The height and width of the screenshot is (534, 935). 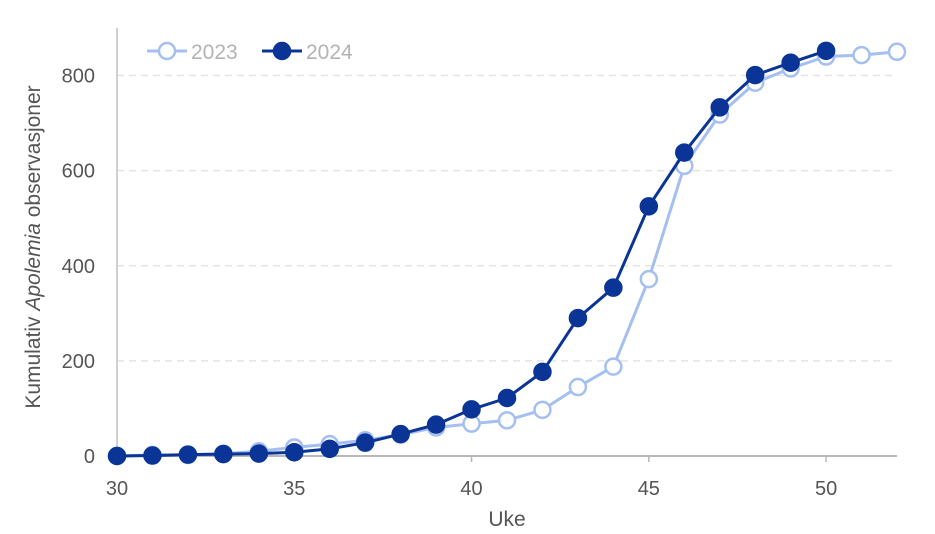 I want to click on x-tick-label: 50, so click(x=826, y=489).